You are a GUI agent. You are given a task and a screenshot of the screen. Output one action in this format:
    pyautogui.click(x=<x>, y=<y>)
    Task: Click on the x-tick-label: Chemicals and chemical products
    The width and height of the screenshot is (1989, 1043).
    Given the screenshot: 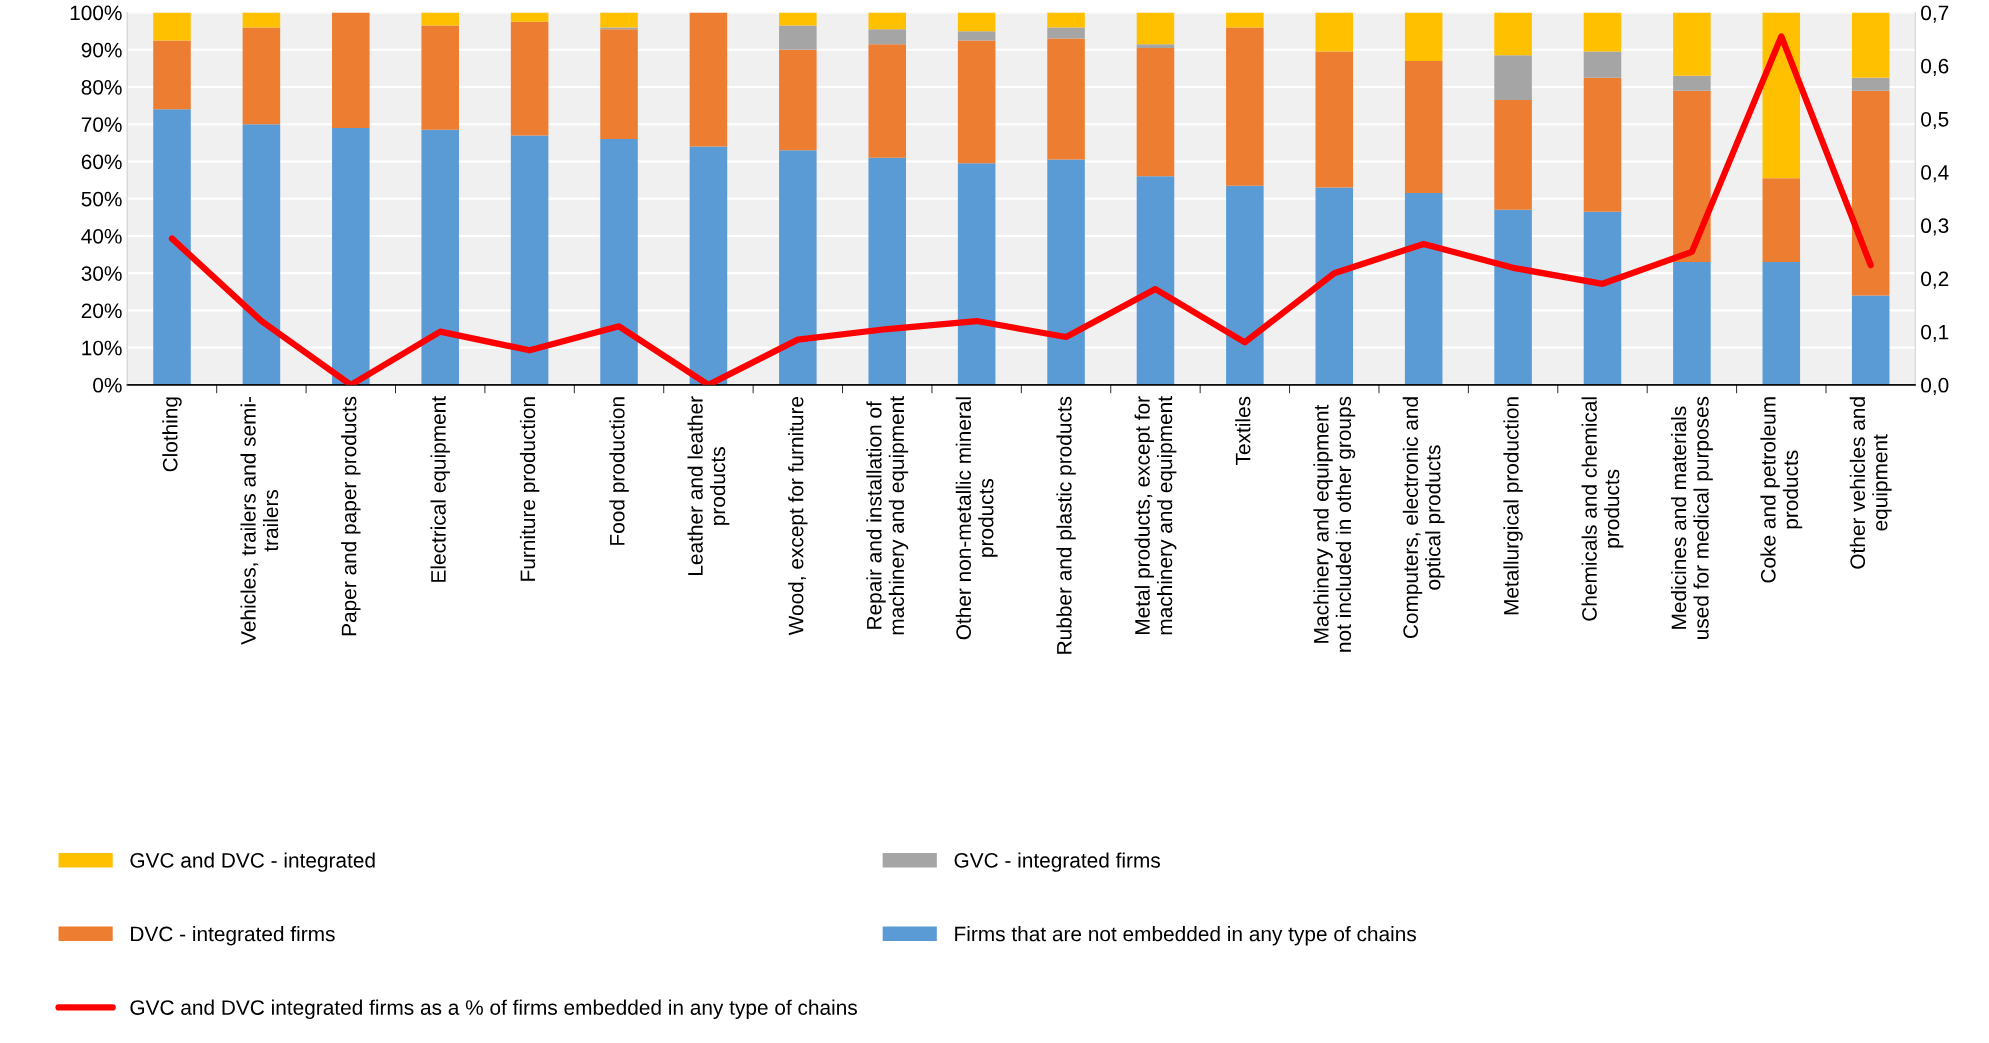 What is the action you would take?
    pyautogui.click(x=1602, y=509)
    